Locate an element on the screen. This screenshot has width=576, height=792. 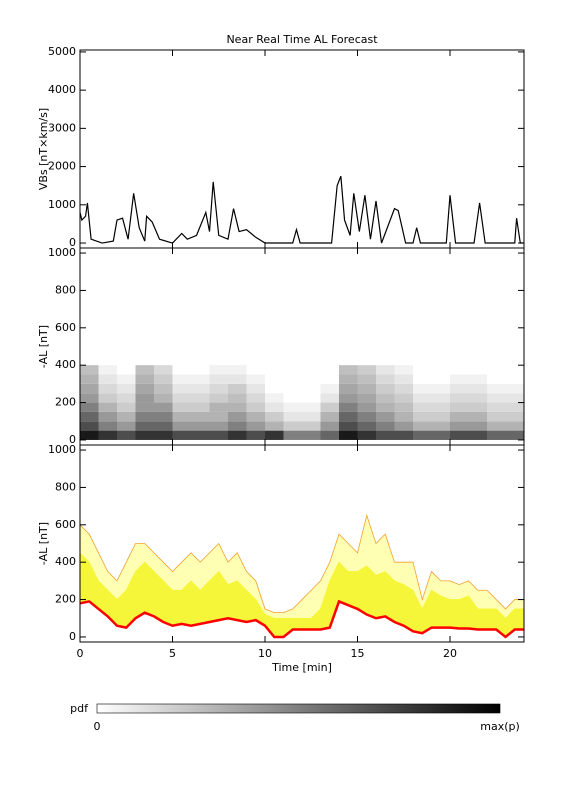
x-tick-label: 10 is located at coordinates (265, 653).